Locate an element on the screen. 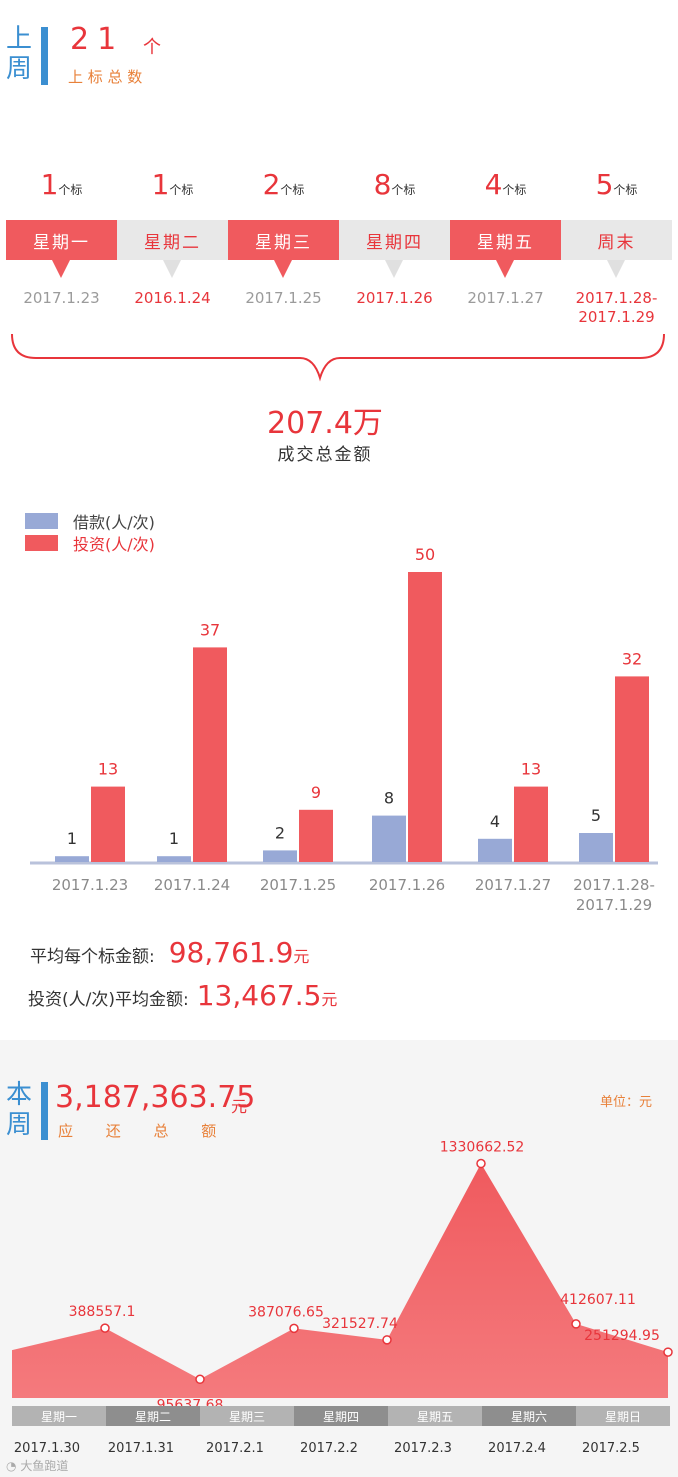 This screenshot has height=1477, width=678. legend-label: 借款(人/次) is located at coordinates (114, 522).